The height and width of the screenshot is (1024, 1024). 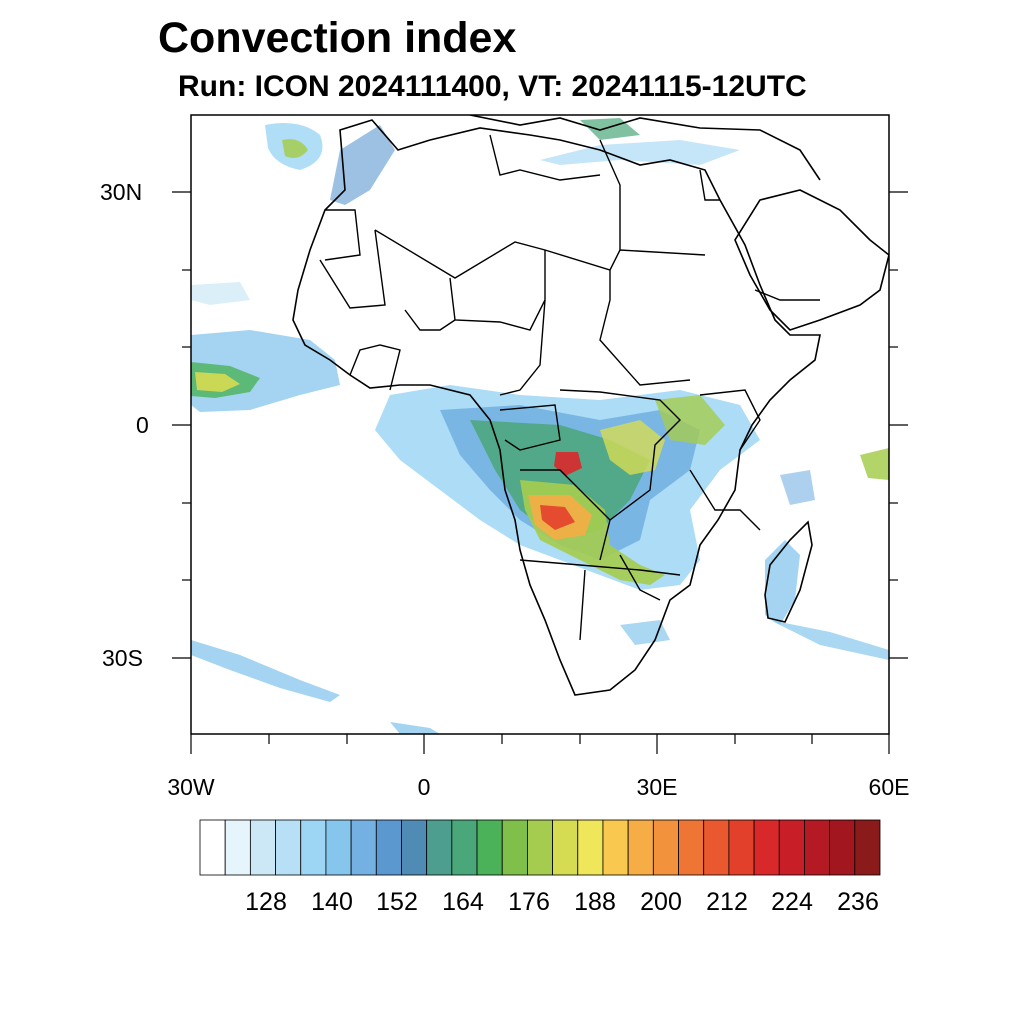 What do you see at coordinates (295, 148) in the screenshot?
I see `convection-area-northwest-core` at bounding box center [295, 148].